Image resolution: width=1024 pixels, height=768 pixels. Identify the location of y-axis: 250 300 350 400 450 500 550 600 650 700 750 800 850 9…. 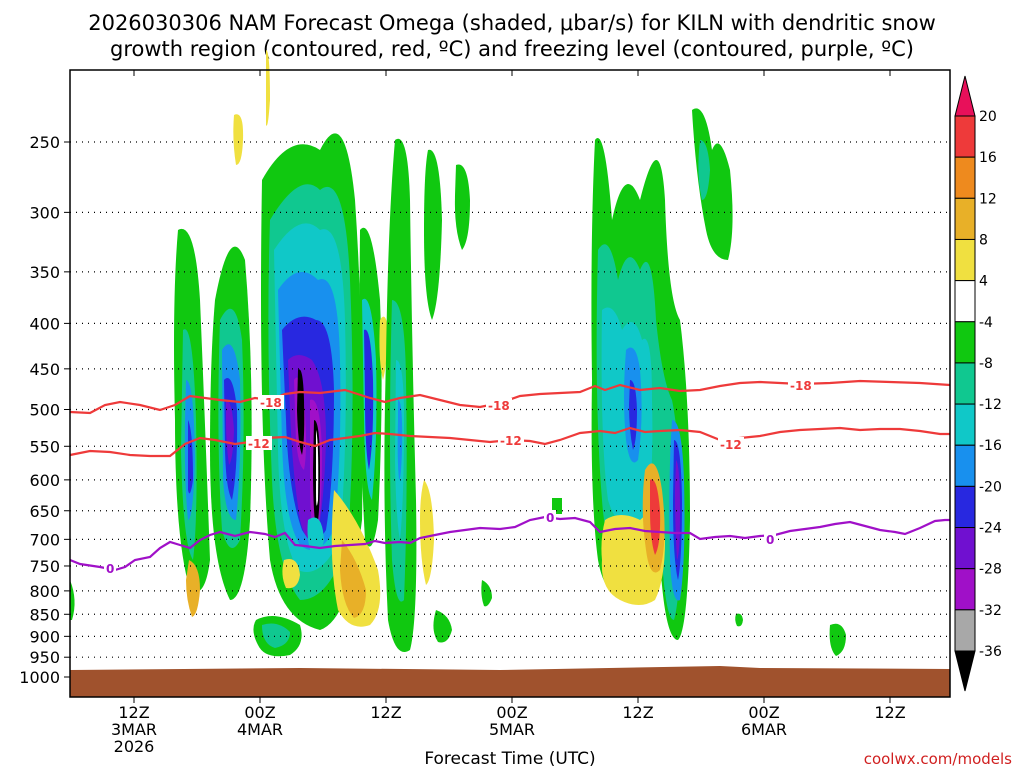
(44, 410).